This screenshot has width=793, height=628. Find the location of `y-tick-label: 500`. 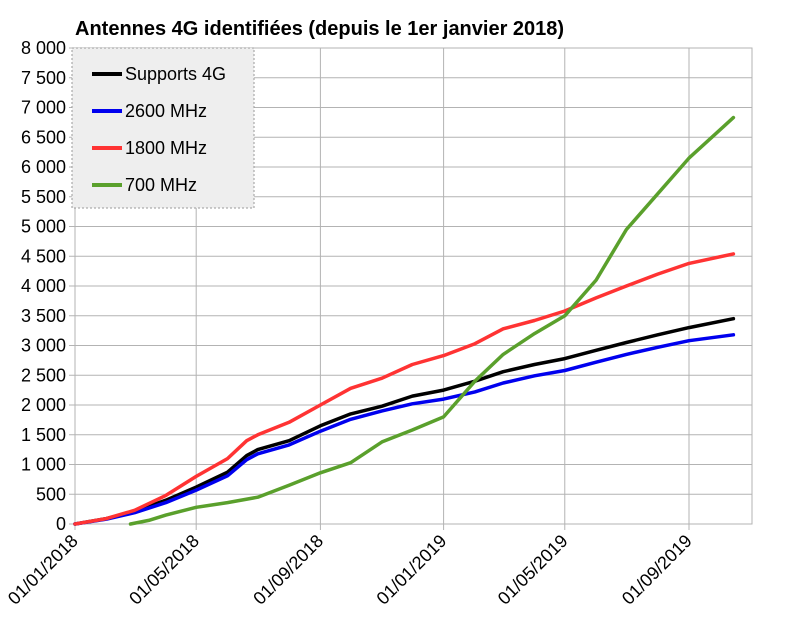

y-tick-label: 500 is located at coordinates (51, 494).